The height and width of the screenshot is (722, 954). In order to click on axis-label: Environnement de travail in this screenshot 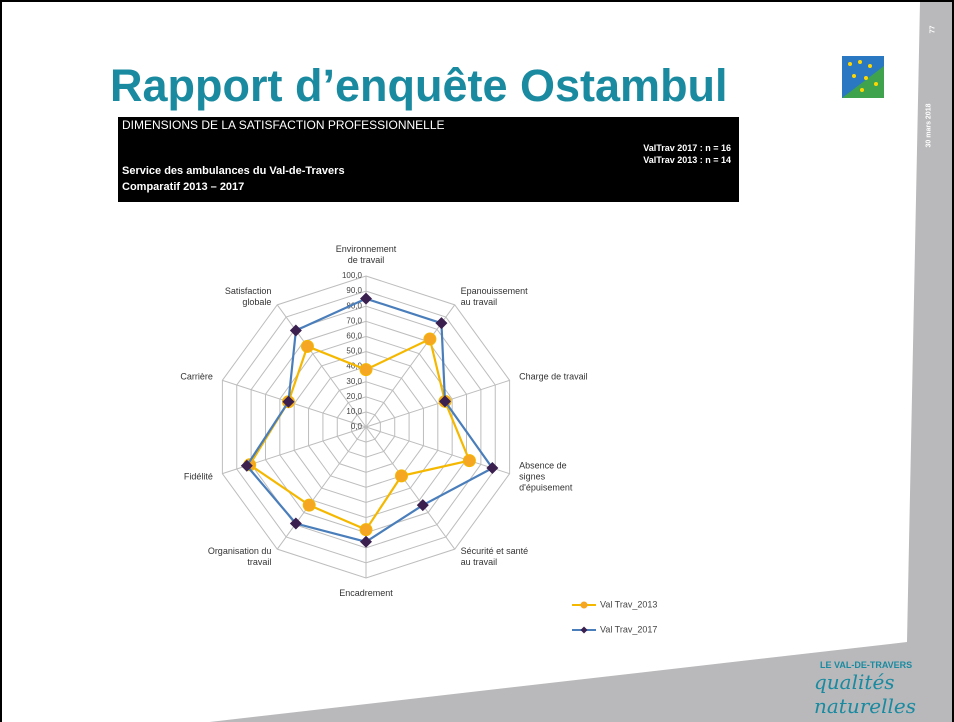, I will do `click(366, 254)`.